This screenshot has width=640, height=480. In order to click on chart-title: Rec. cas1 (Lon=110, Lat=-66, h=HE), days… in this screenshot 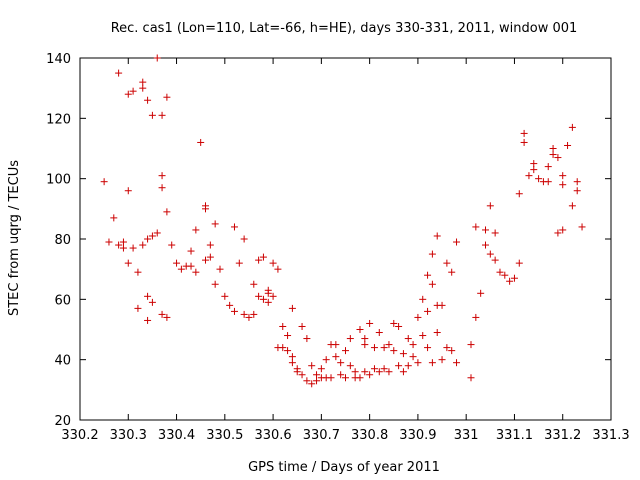, I will do `click(344, 28)`.